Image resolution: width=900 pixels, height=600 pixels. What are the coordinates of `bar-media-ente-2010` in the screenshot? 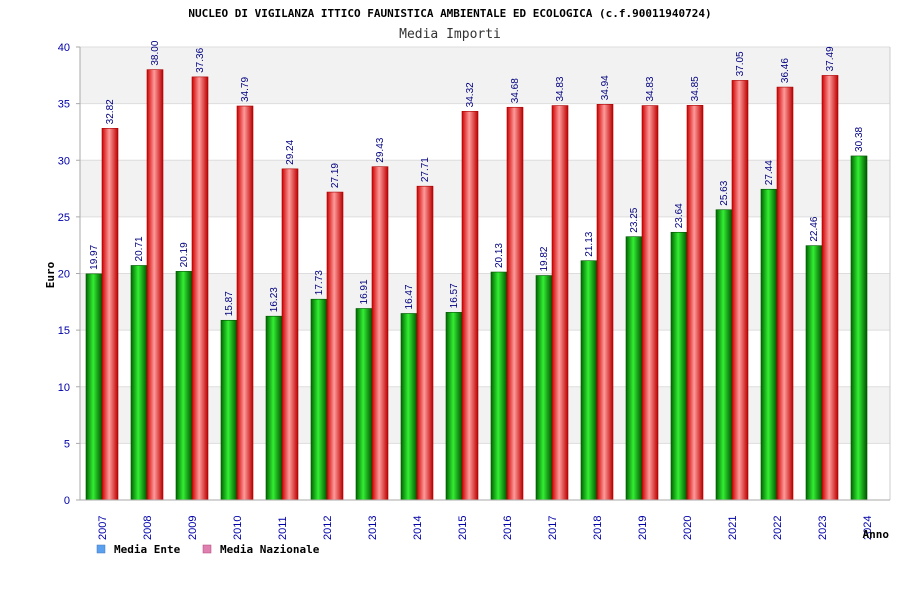 It's located at (229, 410).